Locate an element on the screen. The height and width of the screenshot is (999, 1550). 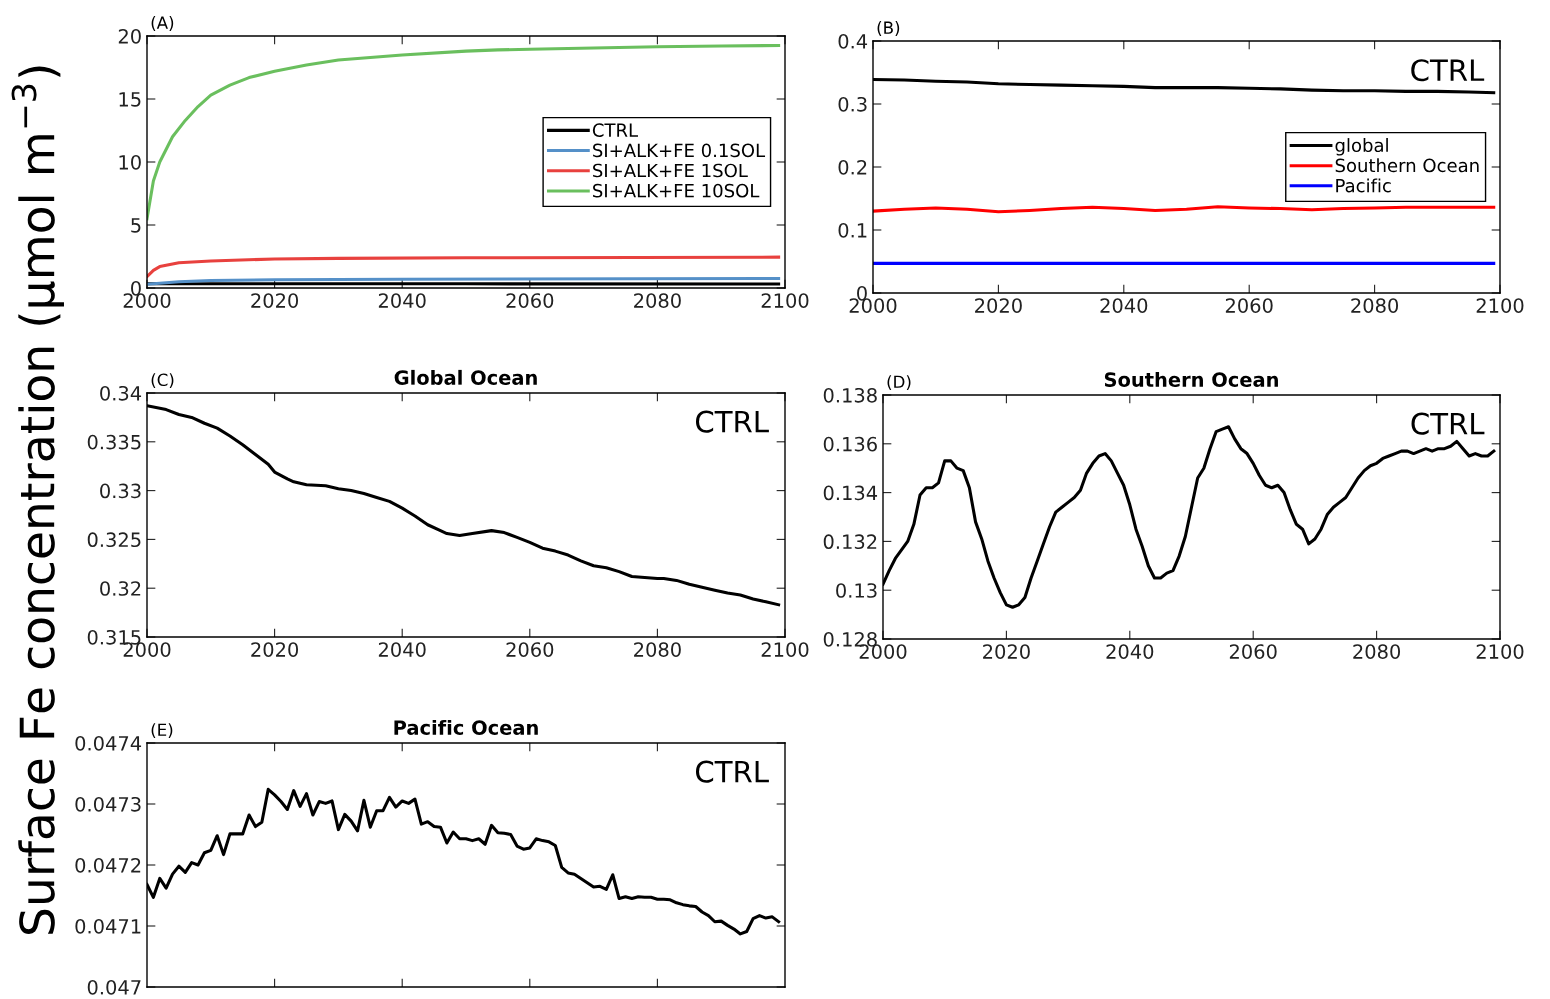
chart-title: Southern Ocean is located at coordinates (1191, 379).